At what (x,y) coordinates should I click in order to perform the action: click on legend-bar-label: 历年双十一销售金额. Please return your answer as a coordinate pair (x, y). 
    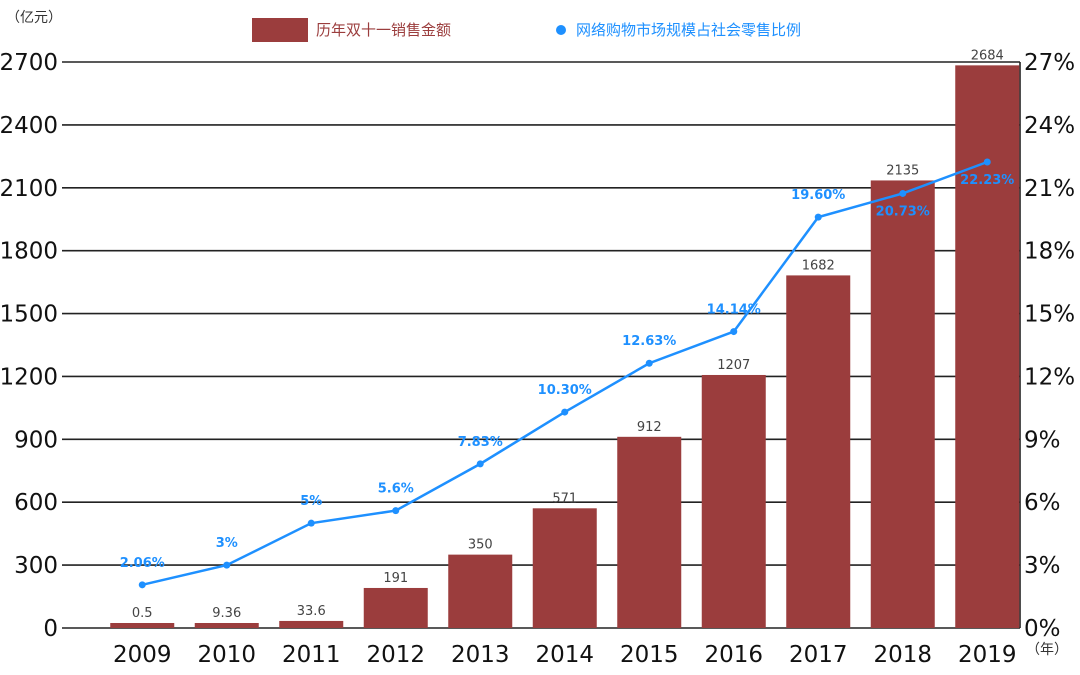
    Looking at the image, I should click on (383, 30).